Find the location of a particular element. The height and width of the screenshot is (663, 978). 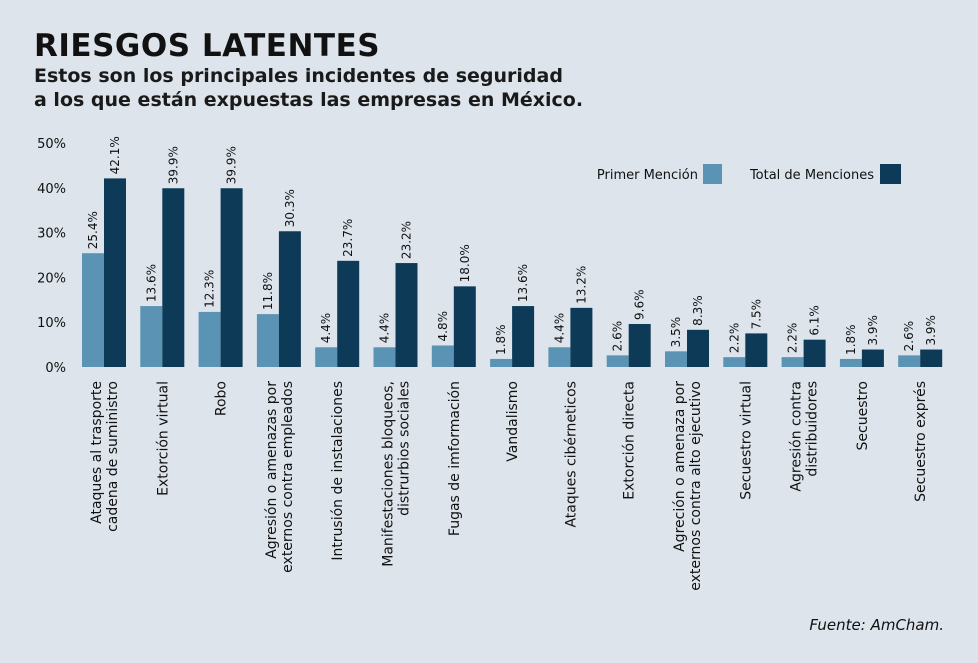

category-label: Manifestaciones bloqueos, is located at coordinates (389, 474).